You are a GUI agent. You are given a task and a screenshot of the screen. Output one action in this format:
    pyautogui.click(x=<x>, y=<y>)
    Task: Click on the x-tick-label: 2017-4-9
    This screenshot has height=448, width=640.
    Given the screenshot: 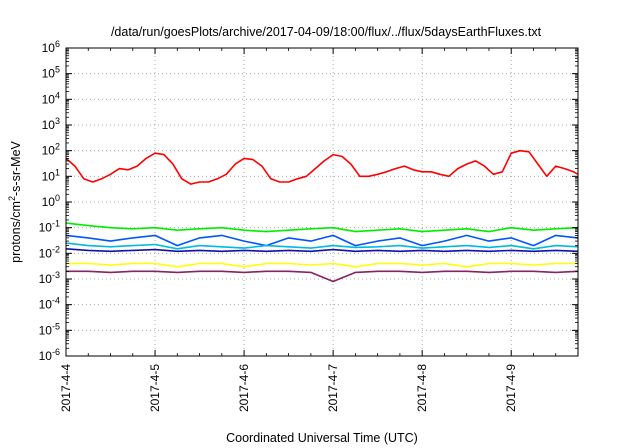 What is the action you would take?
    pyautogui.click(x=511, y=388)
    